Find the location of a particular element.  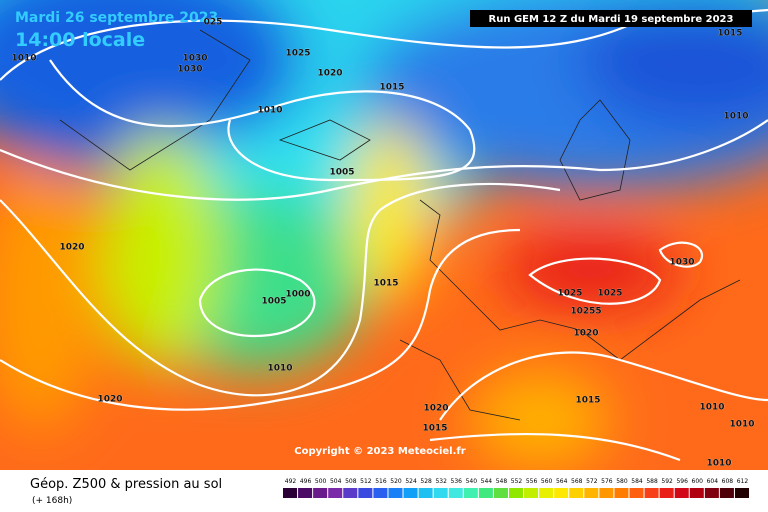

time: 14:00 locale is located at coordinates (80, 40).